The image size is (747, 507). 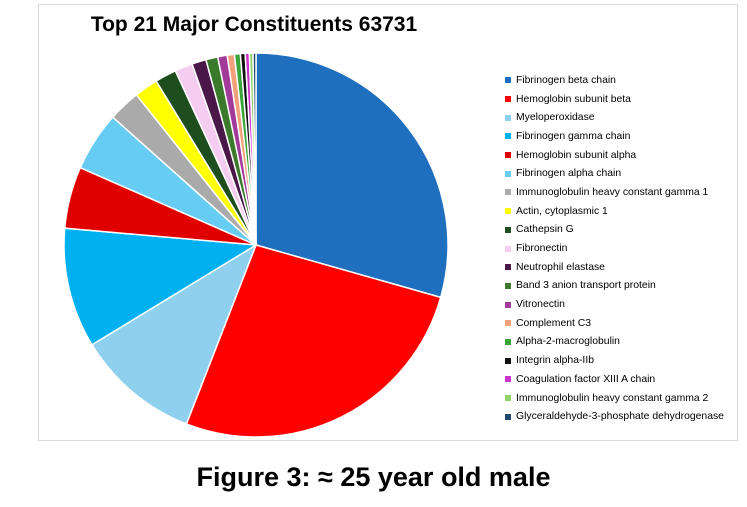 I want to click on legend-label: Complement C3, so click(x=554, y=323).